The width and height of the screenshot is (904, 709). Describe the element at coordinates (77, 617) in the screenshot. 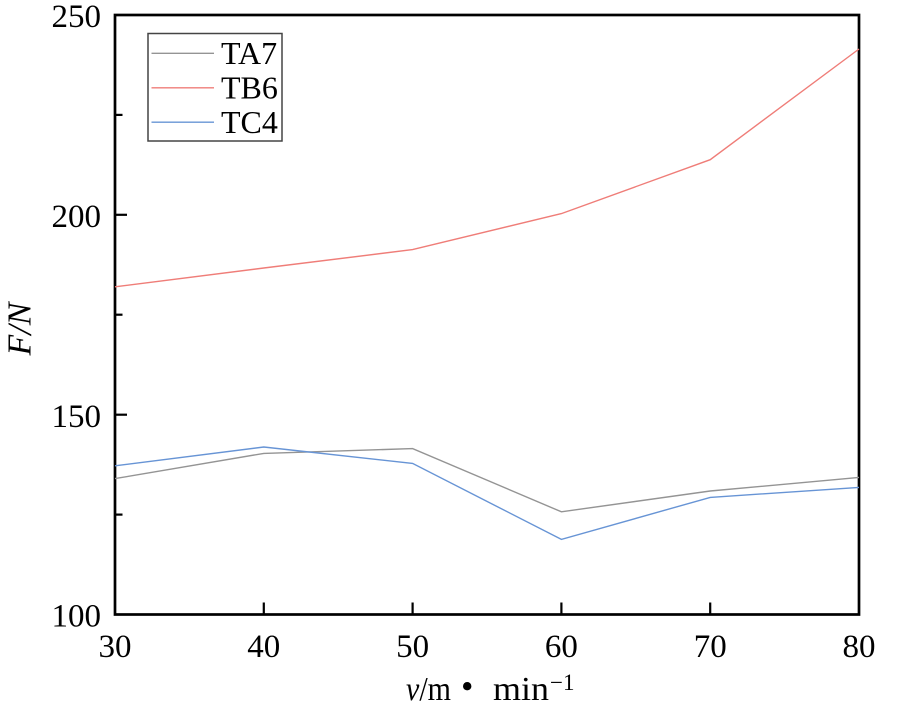

I see `svg-text: 100` at that location.